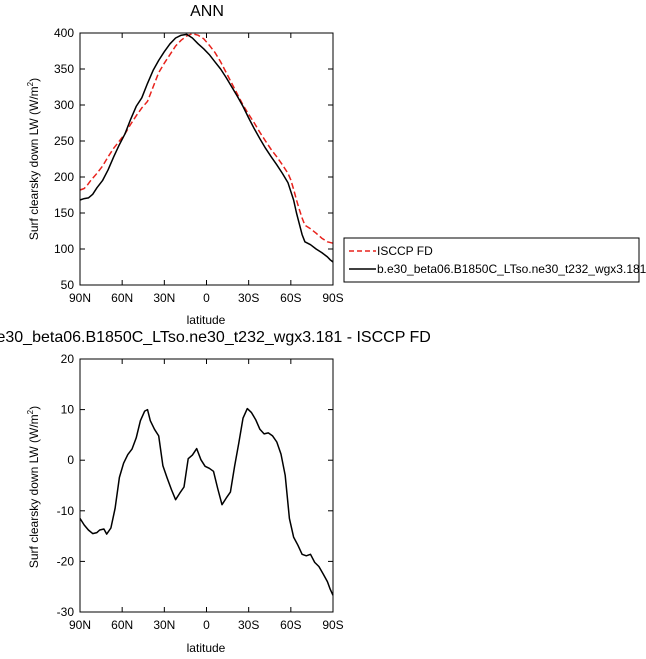 The width and height of the screenshot is (646, 659). Describe the element at coordinates (206, 138) in the screenshot. I see `series-line-isccp-fd` at that location.